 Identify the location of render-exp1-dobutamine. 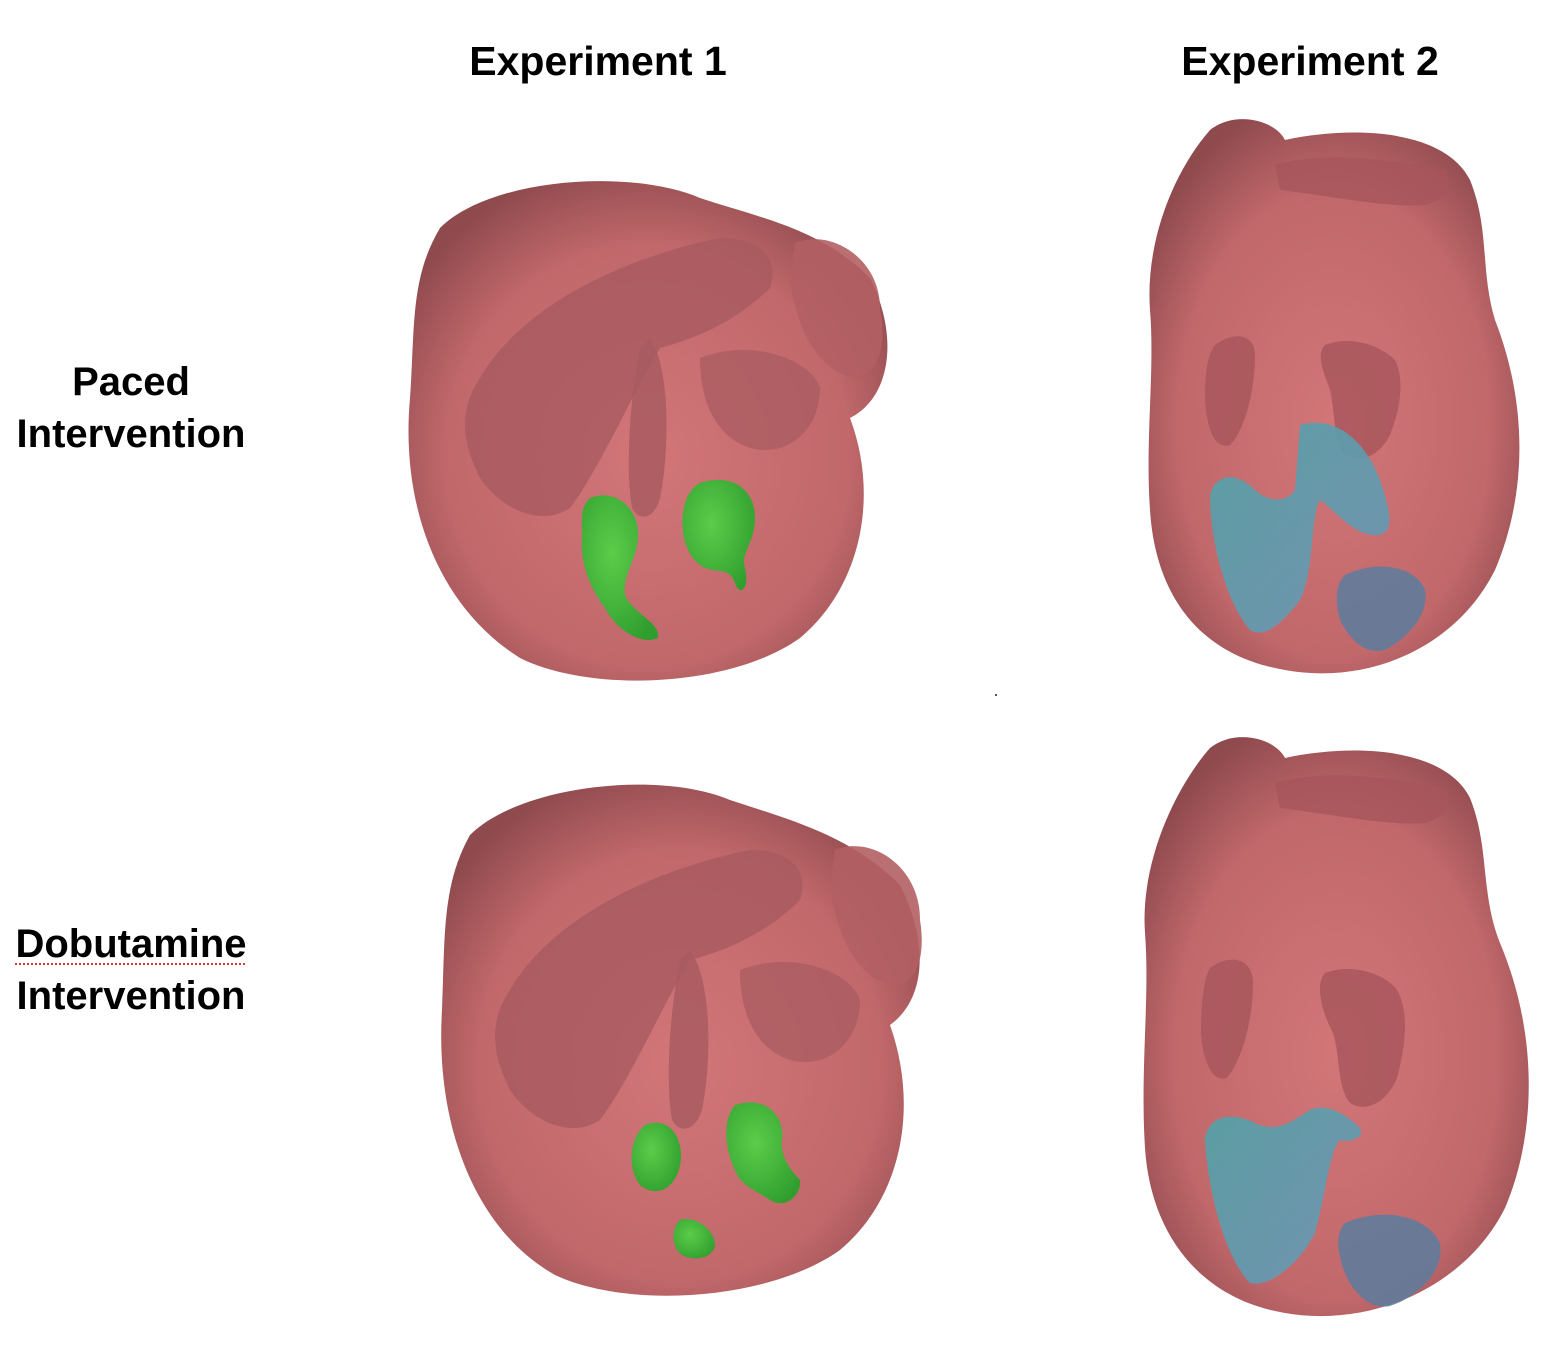
(682, 1040).